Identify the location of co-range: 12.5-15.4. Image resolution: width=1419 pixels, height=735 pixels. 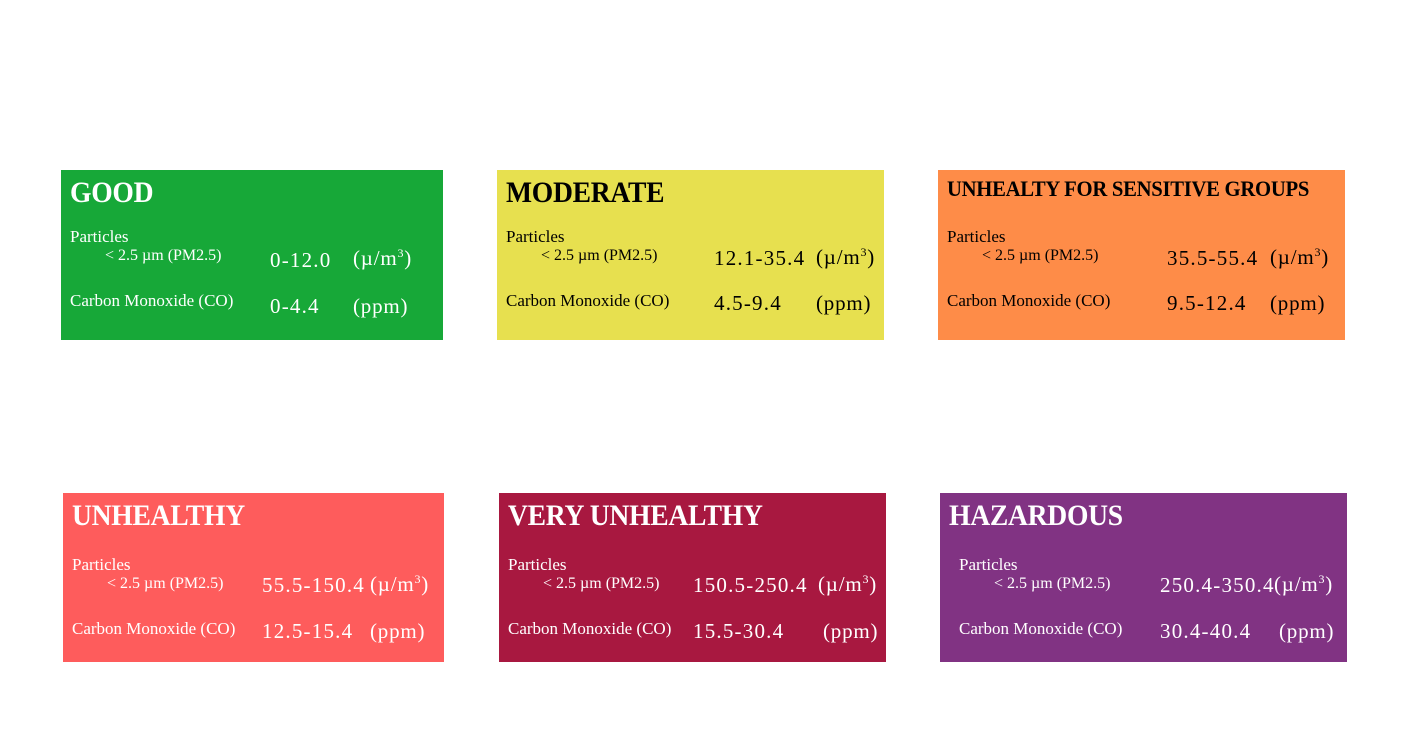
(308, 631).